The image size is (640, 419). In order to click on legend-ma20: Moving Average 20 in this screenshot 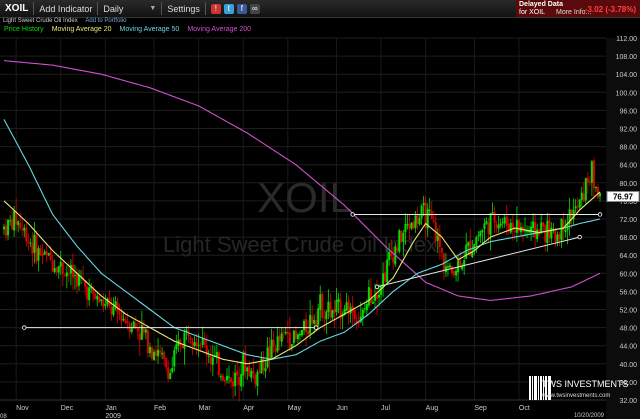, I will do `click(81, 29)`.